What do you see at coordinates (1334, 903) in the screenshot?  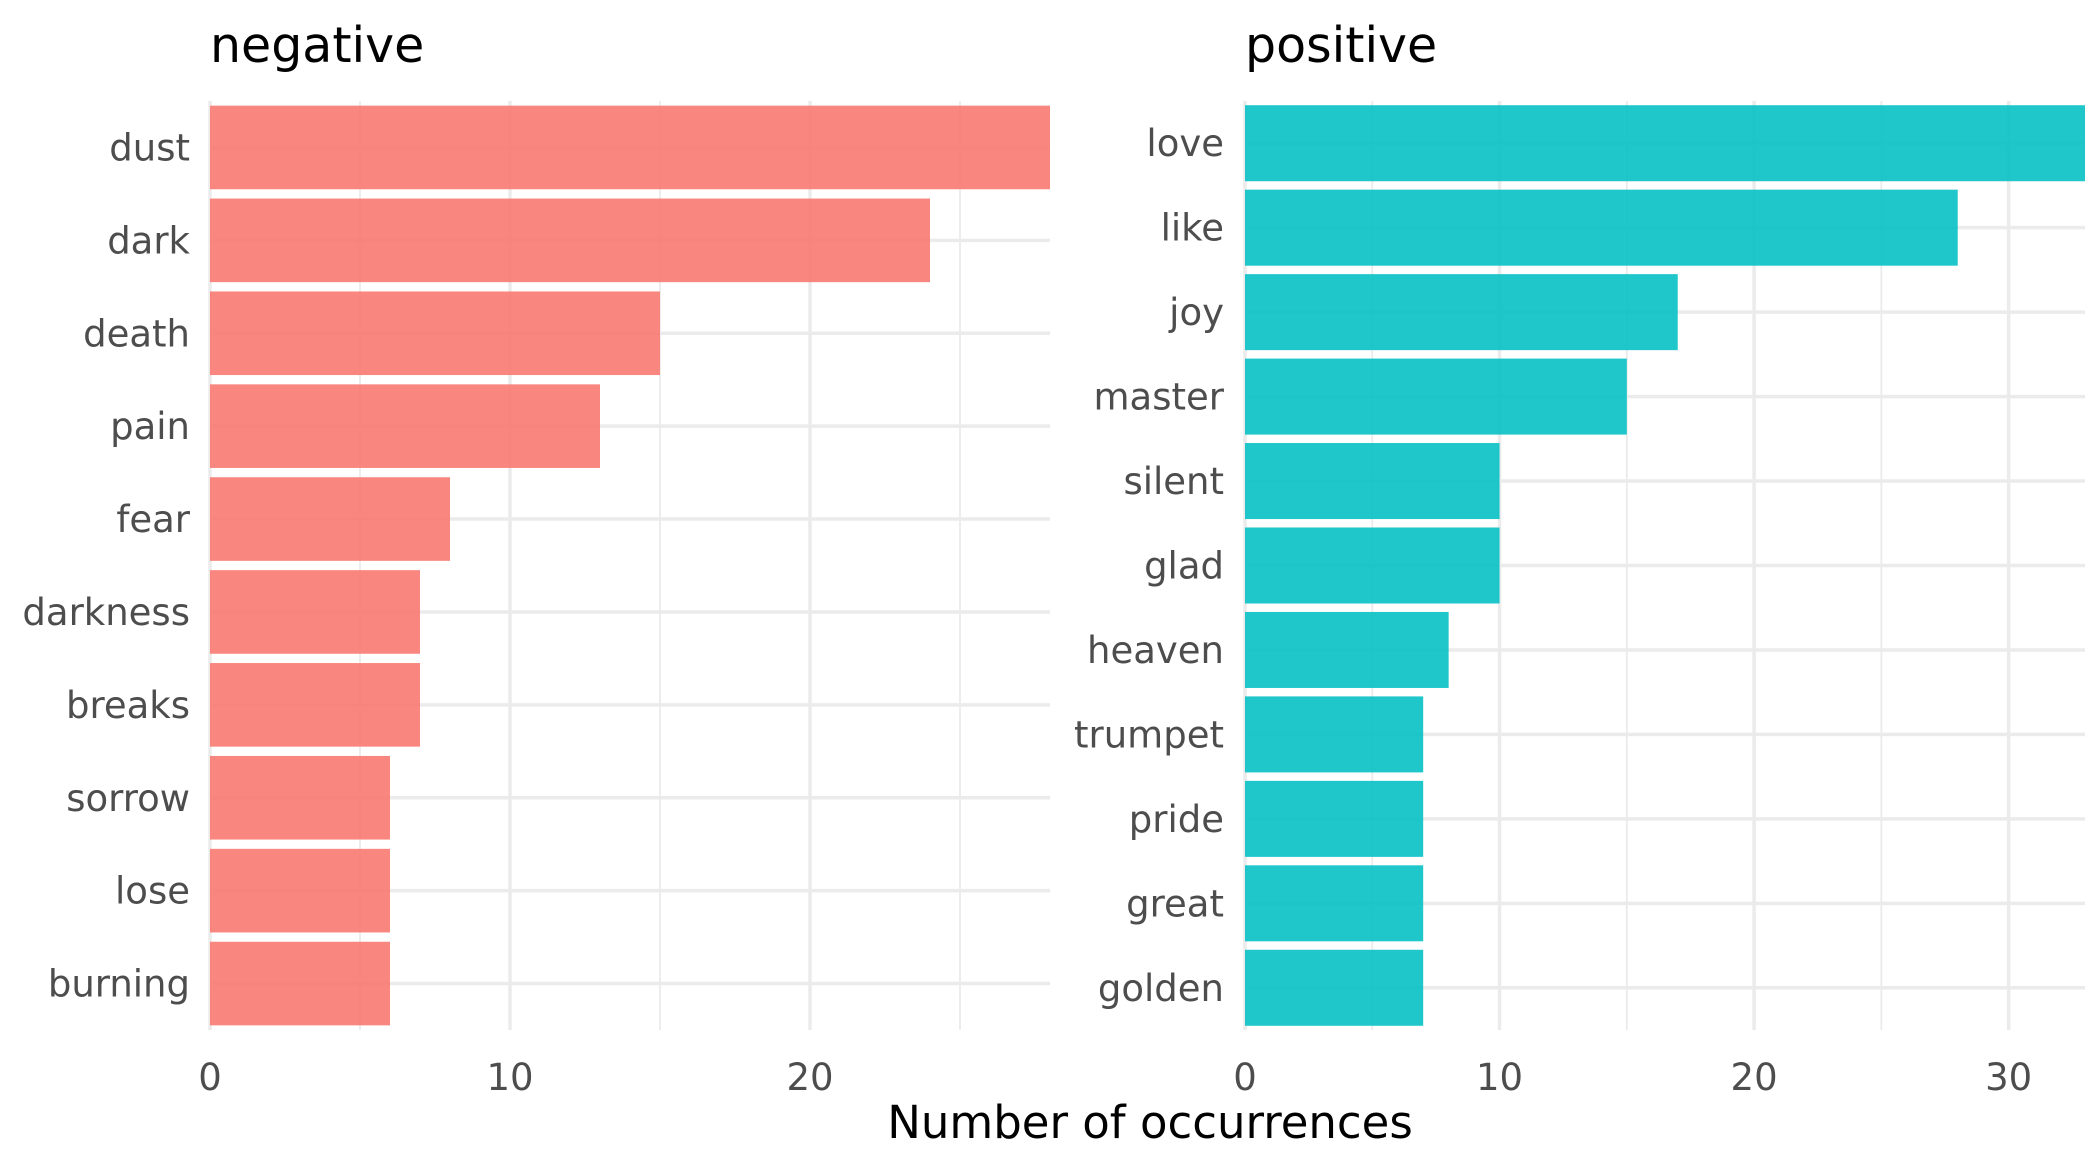 I see `bar-great` at bounding box center [1334, 903].